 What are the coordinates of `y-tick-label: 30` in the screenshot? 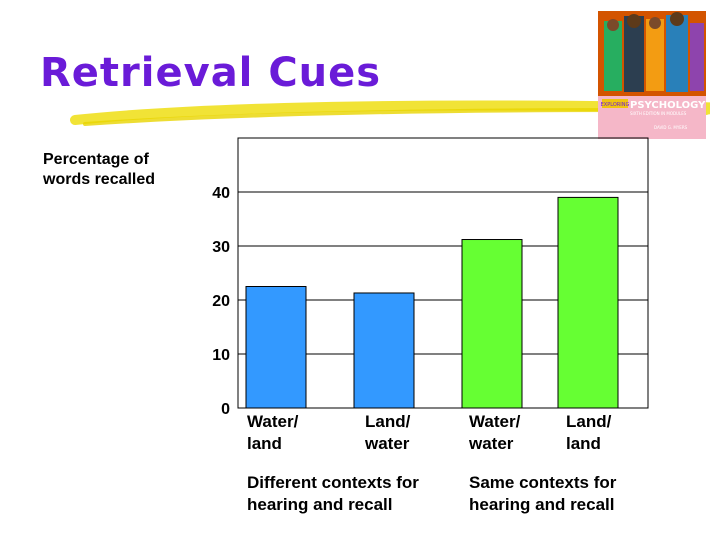 It's located at (221, 247).